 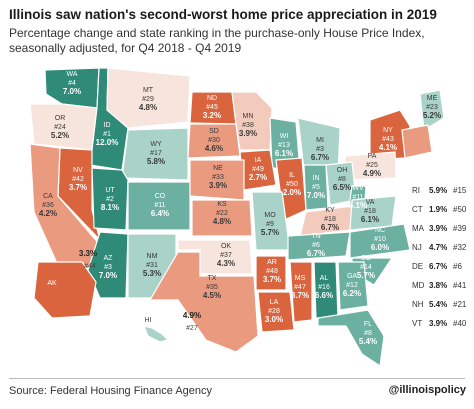 I want to click on footer-divider, so click(x=237, y=378).